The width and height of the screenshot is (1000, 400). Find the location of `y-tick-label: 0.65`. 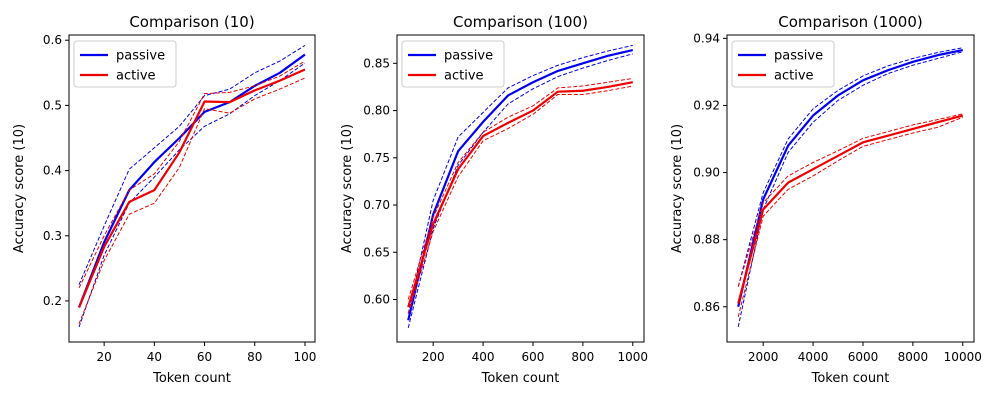

y-tick-label: 0.65 is located at coordinates (376, 252).